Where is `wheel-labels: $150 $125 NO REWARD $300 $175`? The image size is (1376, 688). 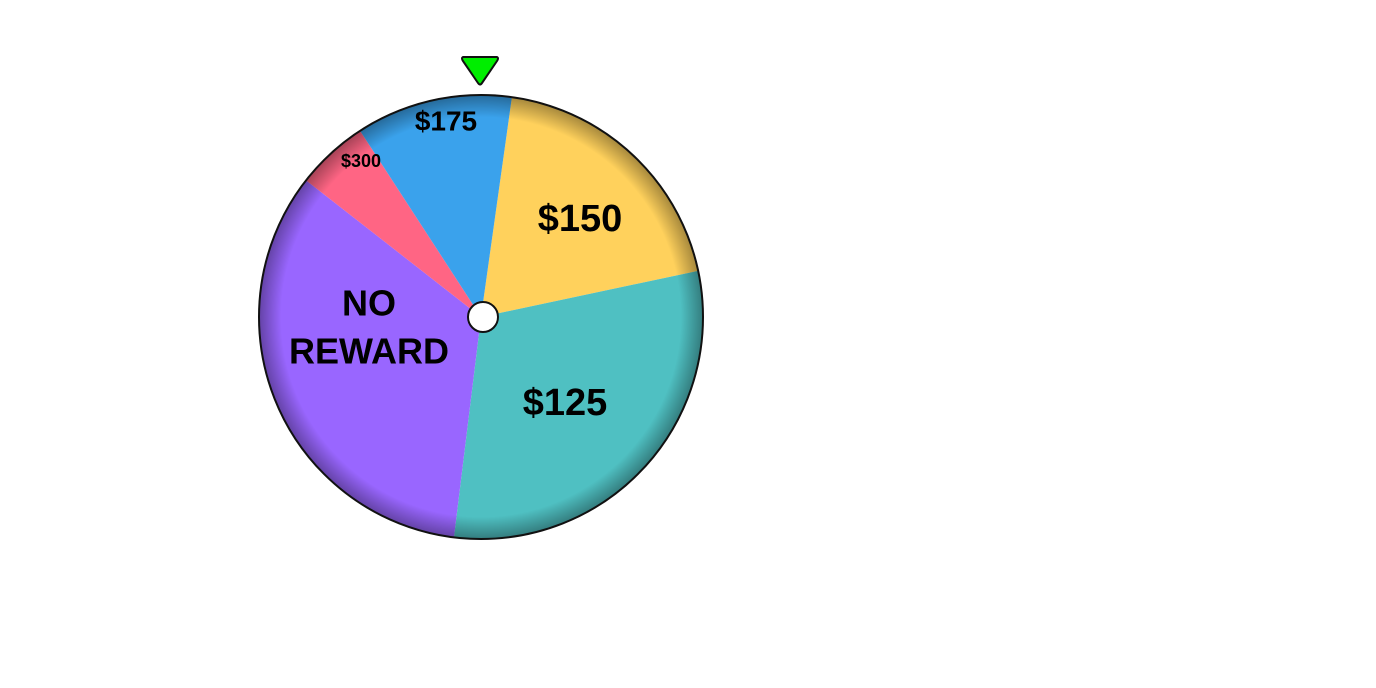
wheel-labels: $150 $125 NO REWARD $300 $175 is located at coordinates (455, 264).